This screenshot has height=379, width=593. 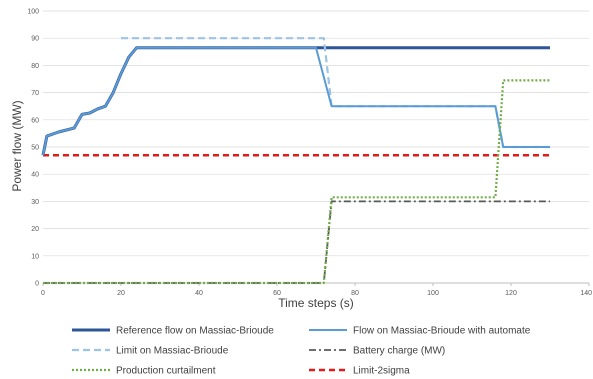 I want to click on legend-label-3: Battery charge (MW), so click(x=399, y=351).